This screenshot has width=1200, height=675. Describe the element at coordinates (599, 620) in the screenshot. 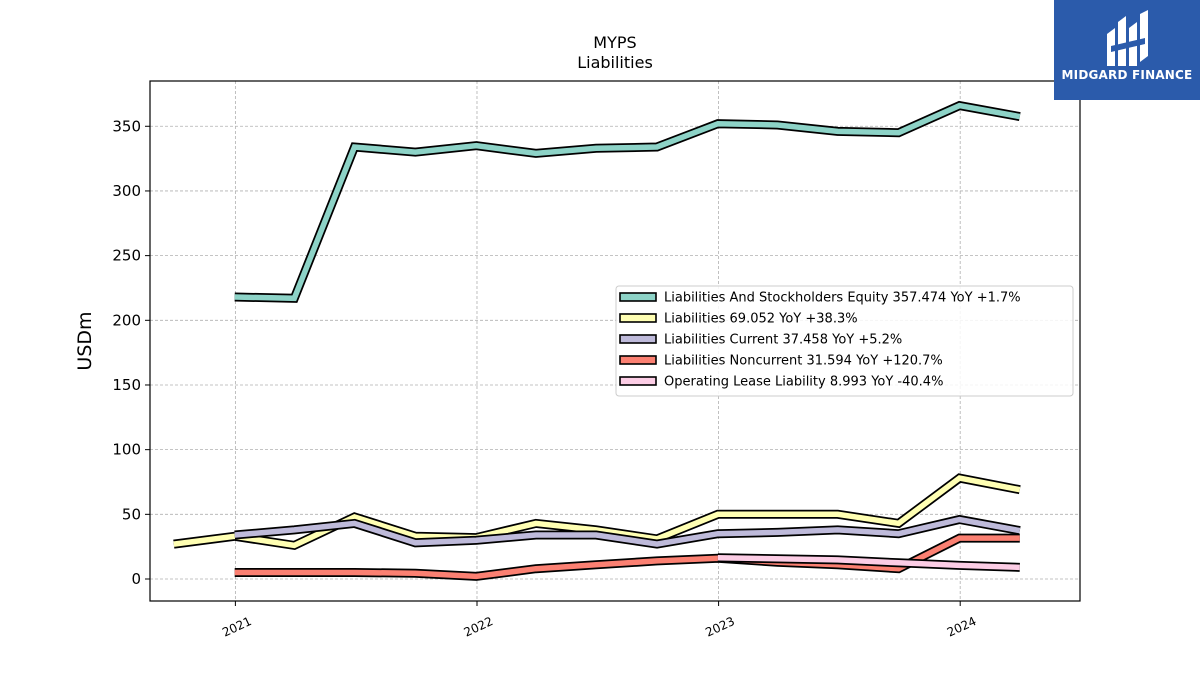

I see `x-axis: 2021 2022 2023 2024` at that location.